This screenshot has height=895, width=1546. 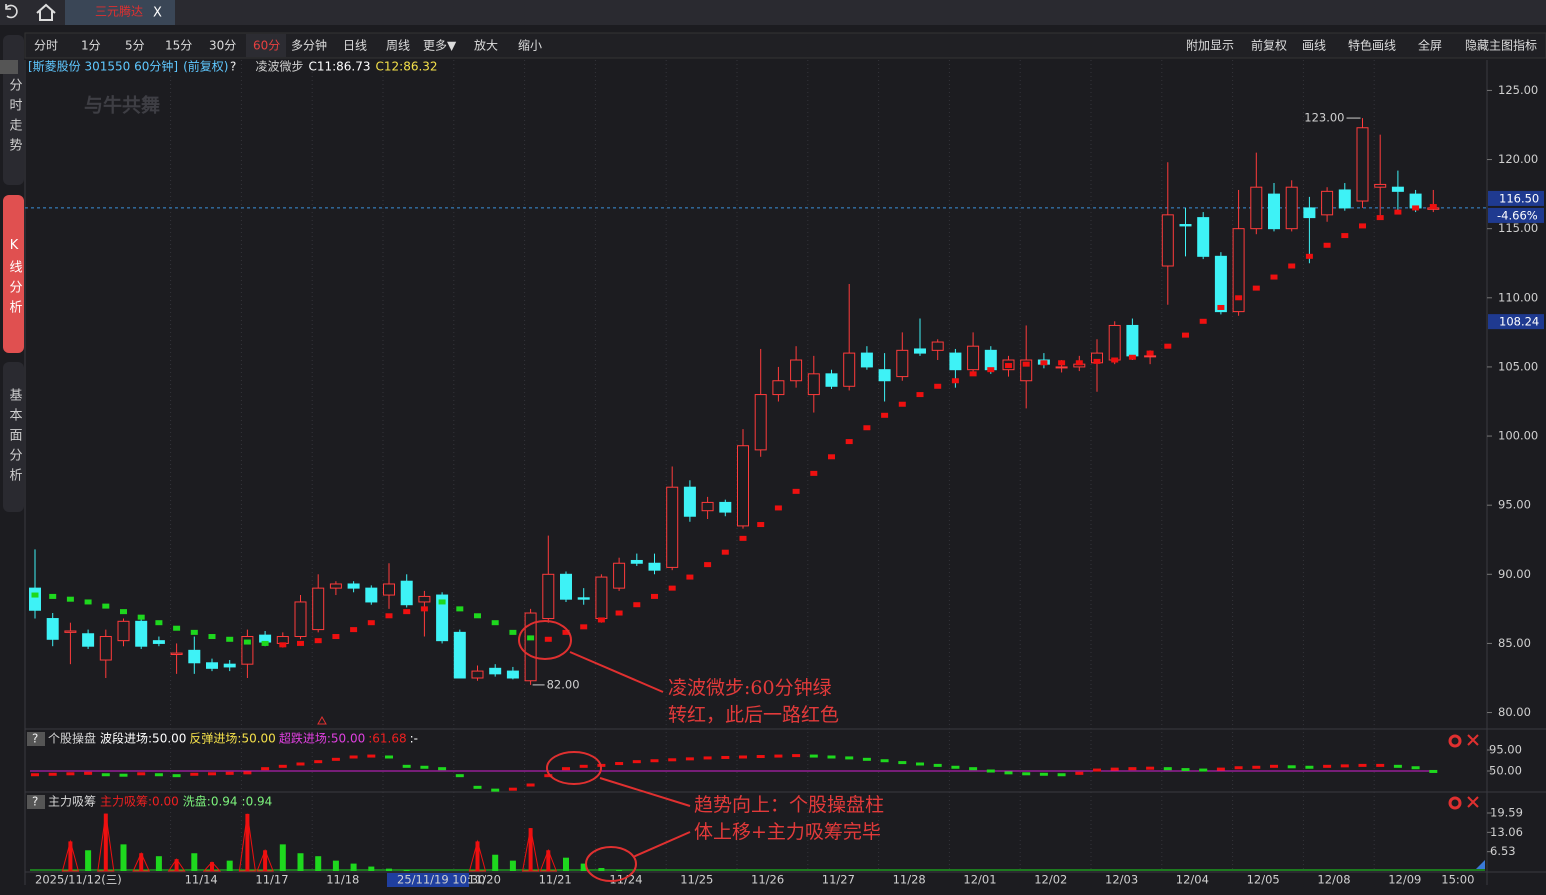 What do you see at coordinates (178, 46) in the screenshot?
I see `period-button: 15分` at bounding box center [178, 46].